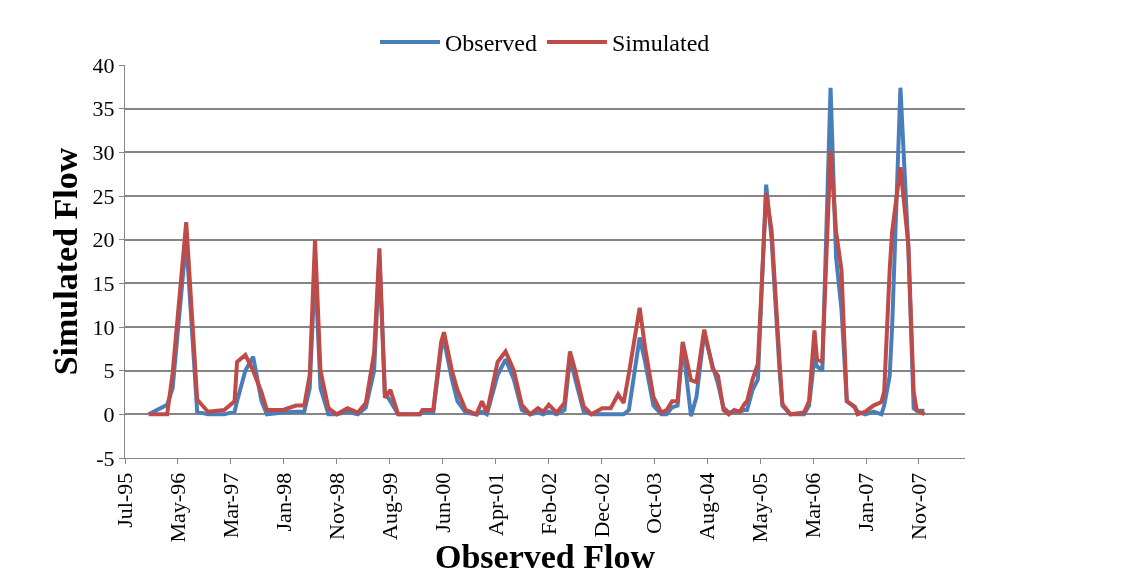  What do you see at coordinates (66, 261) in the screenshot?
I see `y-axis-title: Simulated Flow` at bounding box center [66, 261].